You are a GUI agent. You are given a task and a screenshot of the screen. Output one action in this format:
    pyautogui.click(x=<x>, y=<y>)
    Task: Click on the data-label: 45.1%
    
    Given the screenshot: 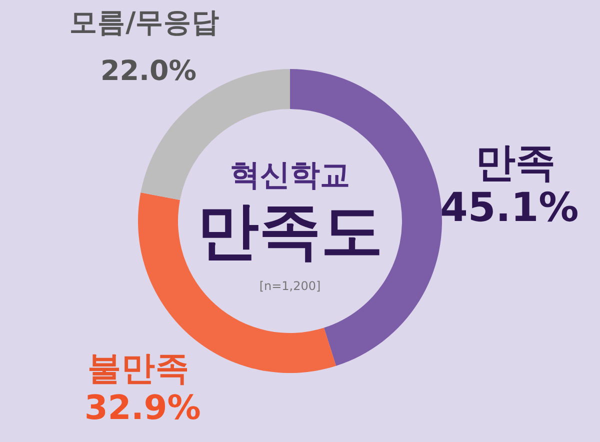 What is the action you would take?
    pyautogui.click(x=509, y=207)
    